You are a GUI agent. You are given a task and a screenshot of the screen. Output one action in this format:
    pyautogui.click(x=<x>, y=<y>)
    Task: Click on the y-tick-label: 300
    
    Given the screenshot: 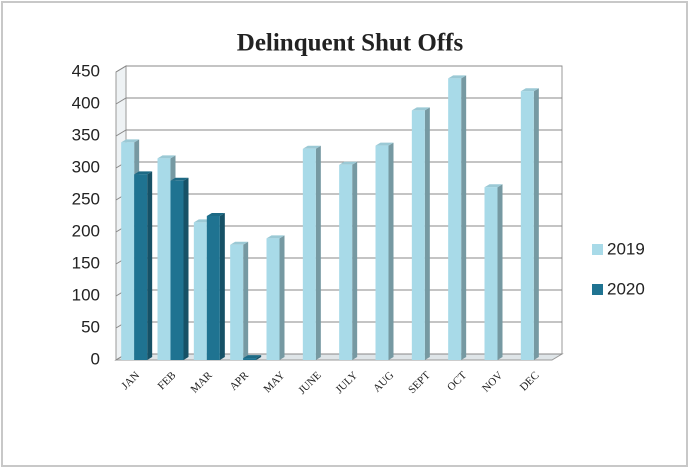 What is the action you would take?
    pyautogui.click(x=86, y=166)
    